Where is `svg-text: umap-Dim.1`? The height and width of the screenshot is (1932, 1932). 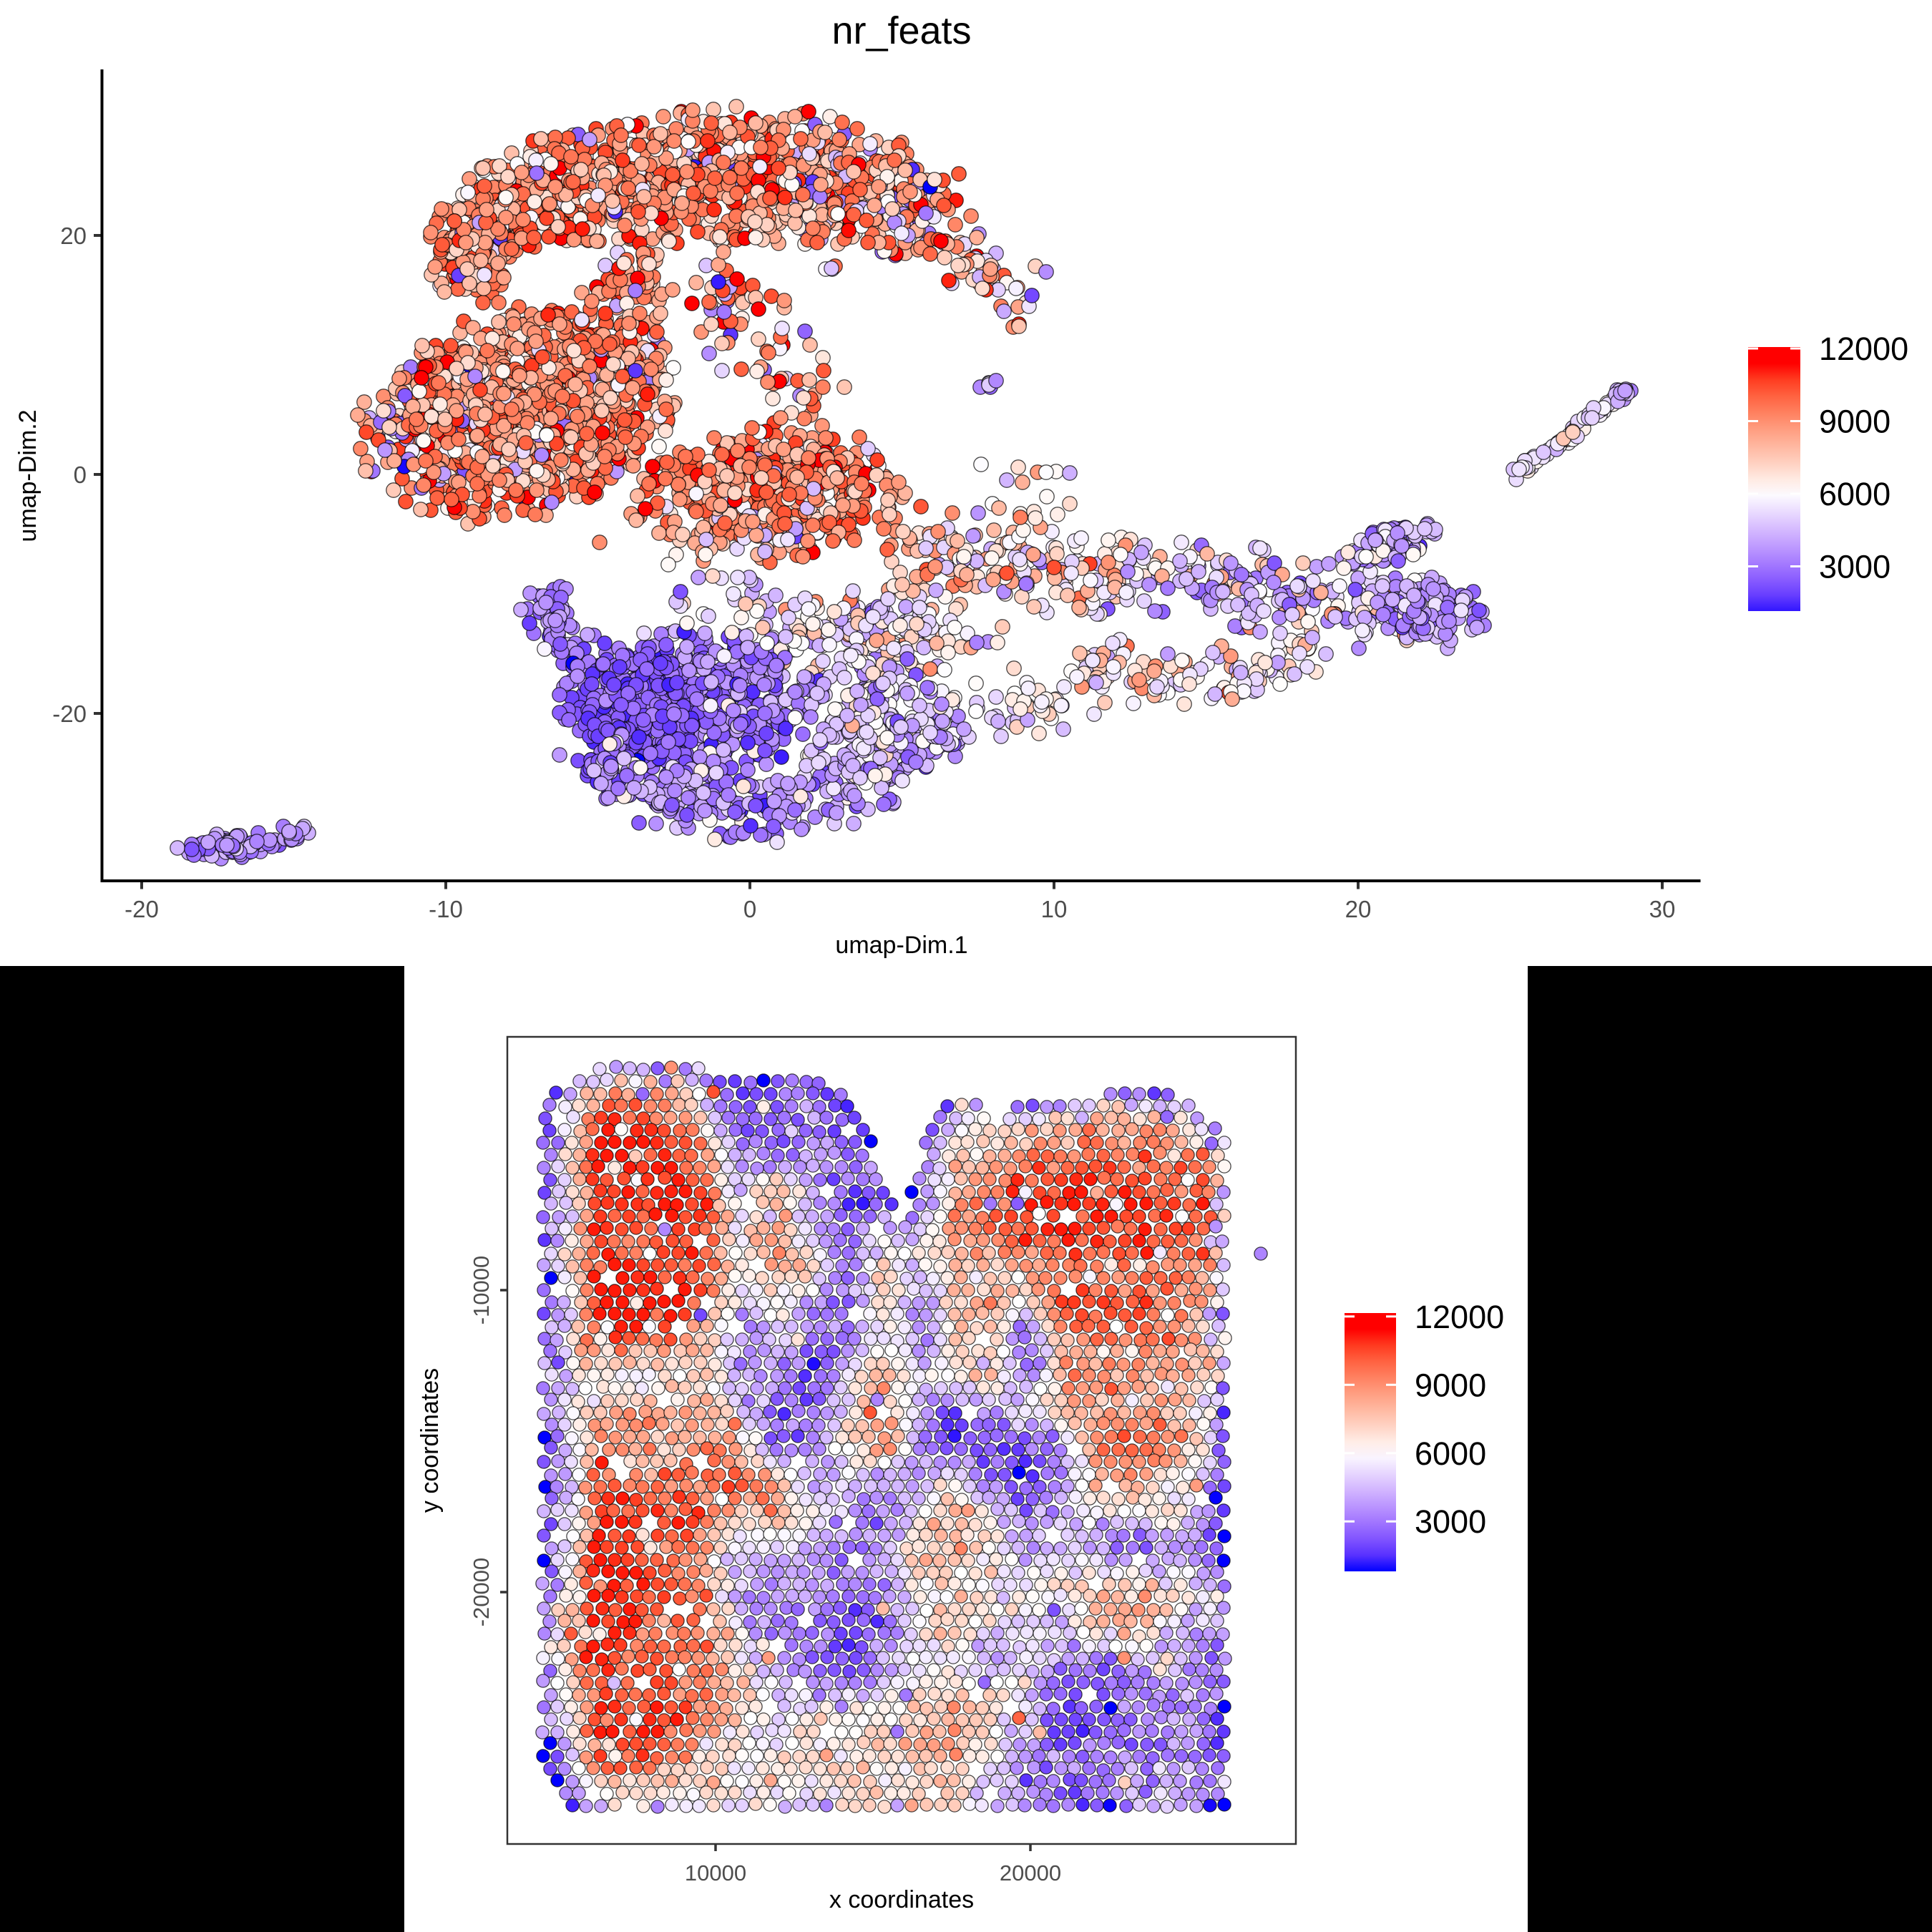 svg-text: umap-Dim.1 is located at coordinates (901, 945).